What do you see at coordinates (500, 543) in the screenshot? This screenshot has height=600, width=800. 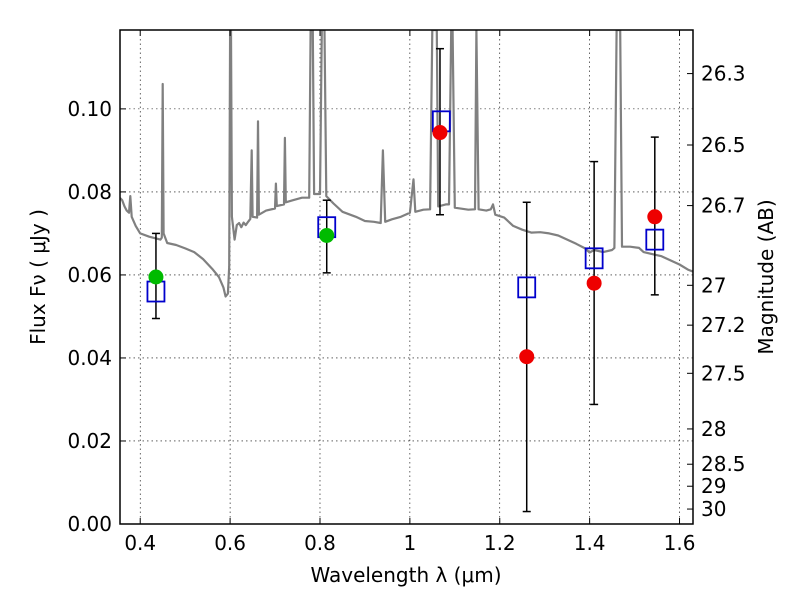 I see `x-tick-label: 1.2` at bounding box center [500, 543].